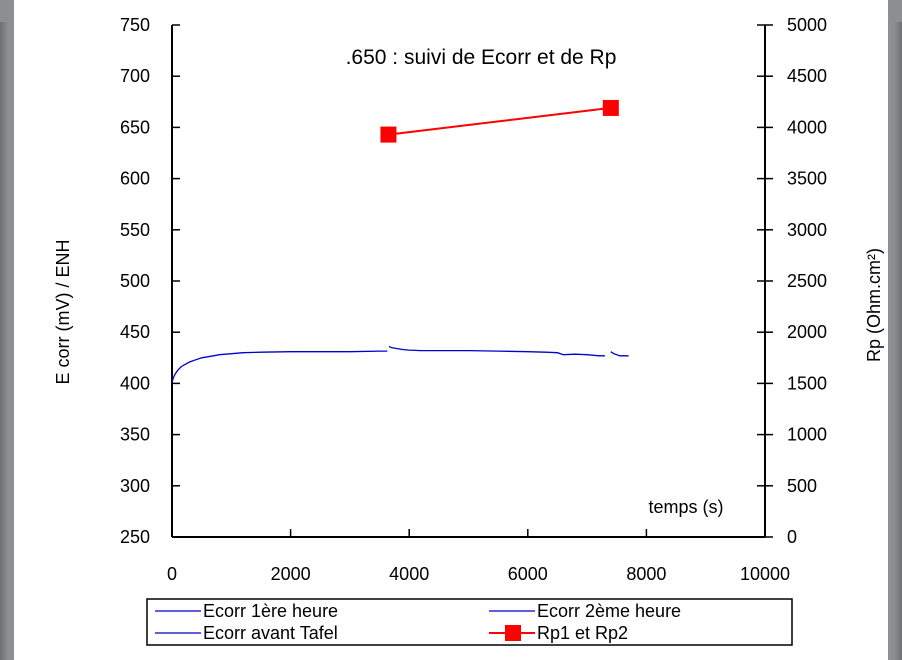  I want to click on y-right-tick-label: 3500, so click(807, 179).